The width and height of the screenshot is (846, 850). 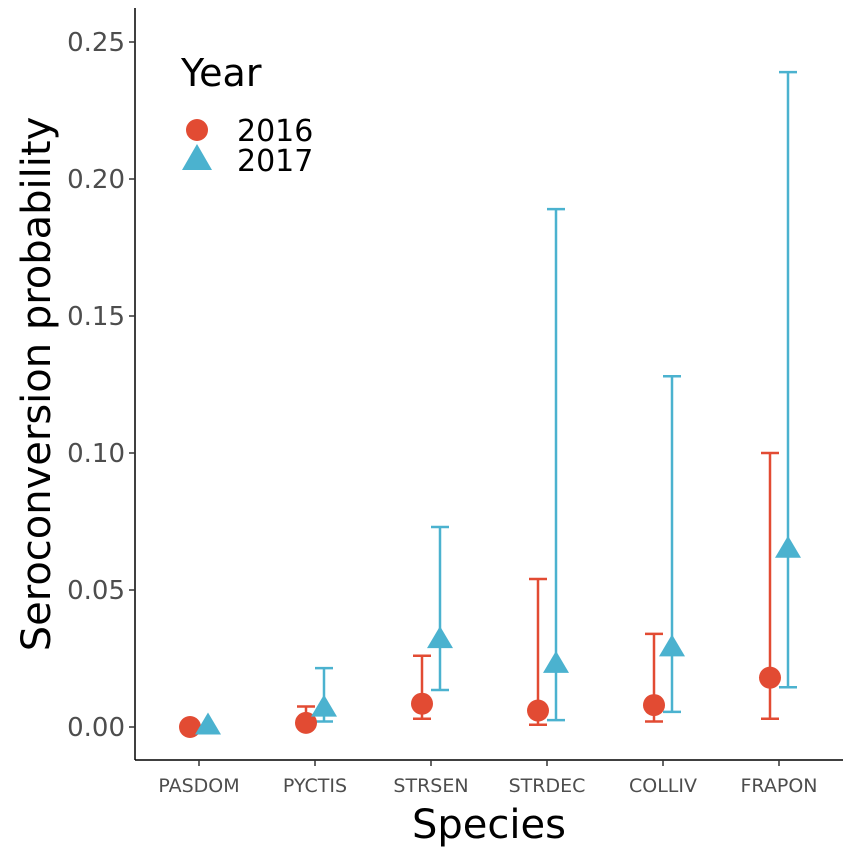 What do you see at coordinates (96, 454) in the screenshot?
I see `y-tick-label: 0.10` at bounding box center [96, 454].